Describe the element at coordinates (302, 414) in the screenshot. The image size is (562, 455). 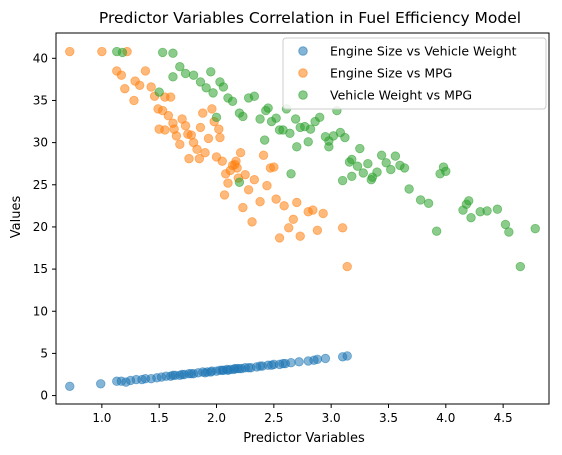
I see `x-axis-ticks: 1.0 1.5 2.0 2.5 3.0 3.5 4.0 4.5` at that location.